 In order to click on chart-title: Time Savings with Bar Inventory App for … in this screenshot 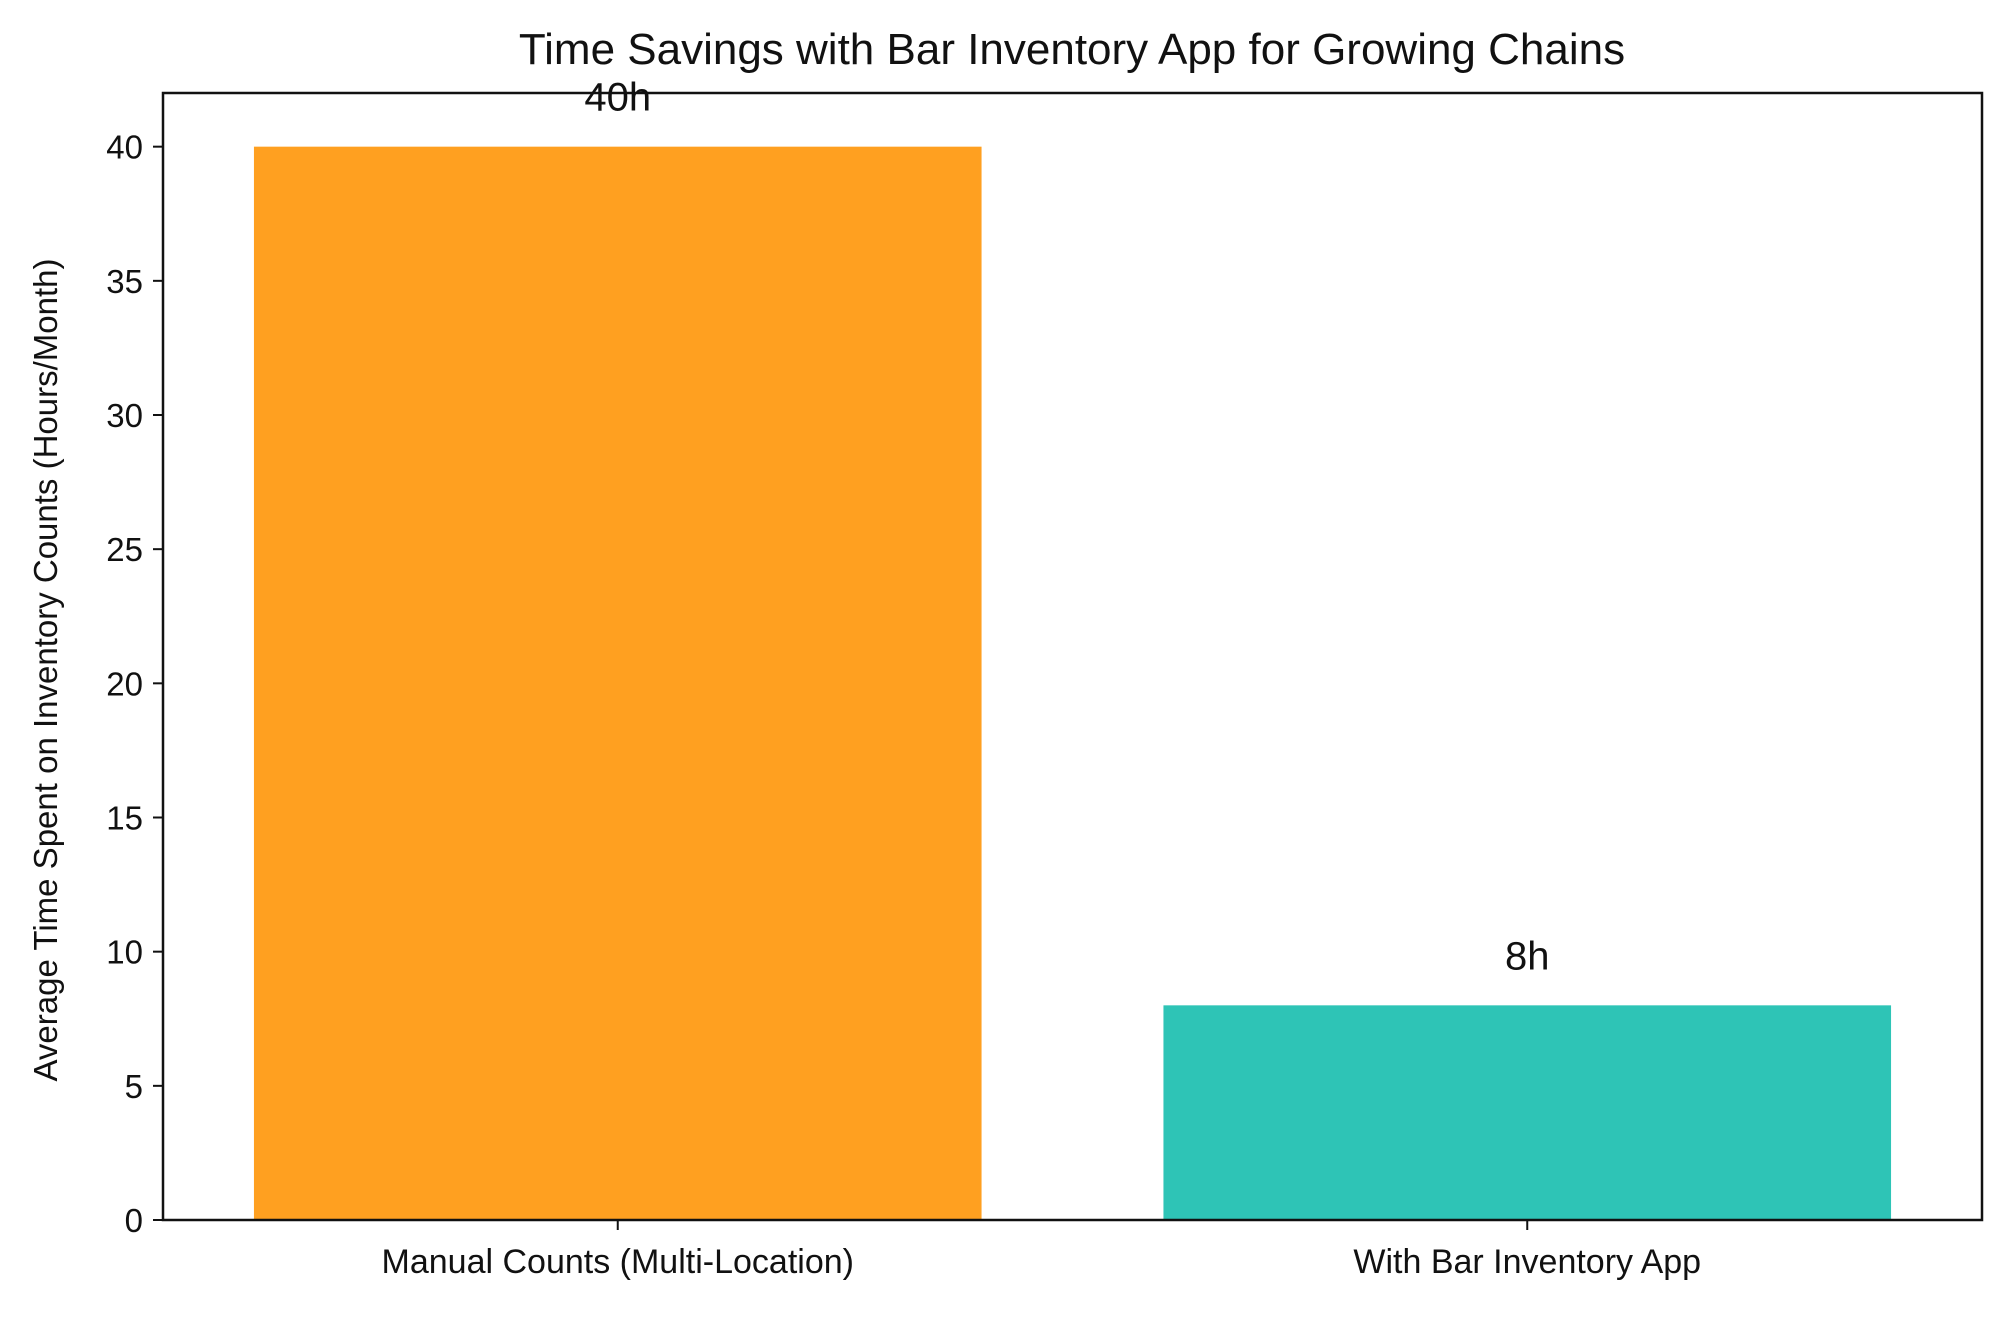, I will do `click(1072, 49)`.